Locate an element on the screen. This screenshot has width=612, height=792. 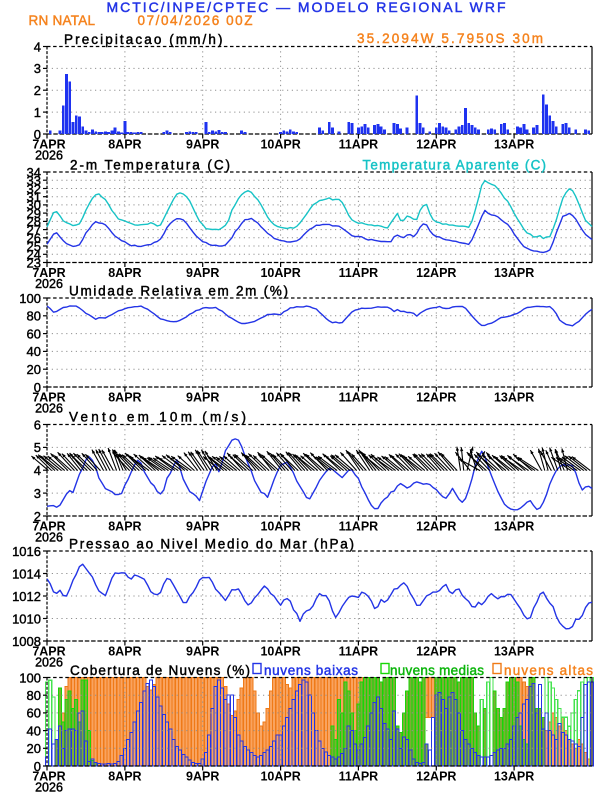
svg-text: 6 is located at coordinates (37, 424).